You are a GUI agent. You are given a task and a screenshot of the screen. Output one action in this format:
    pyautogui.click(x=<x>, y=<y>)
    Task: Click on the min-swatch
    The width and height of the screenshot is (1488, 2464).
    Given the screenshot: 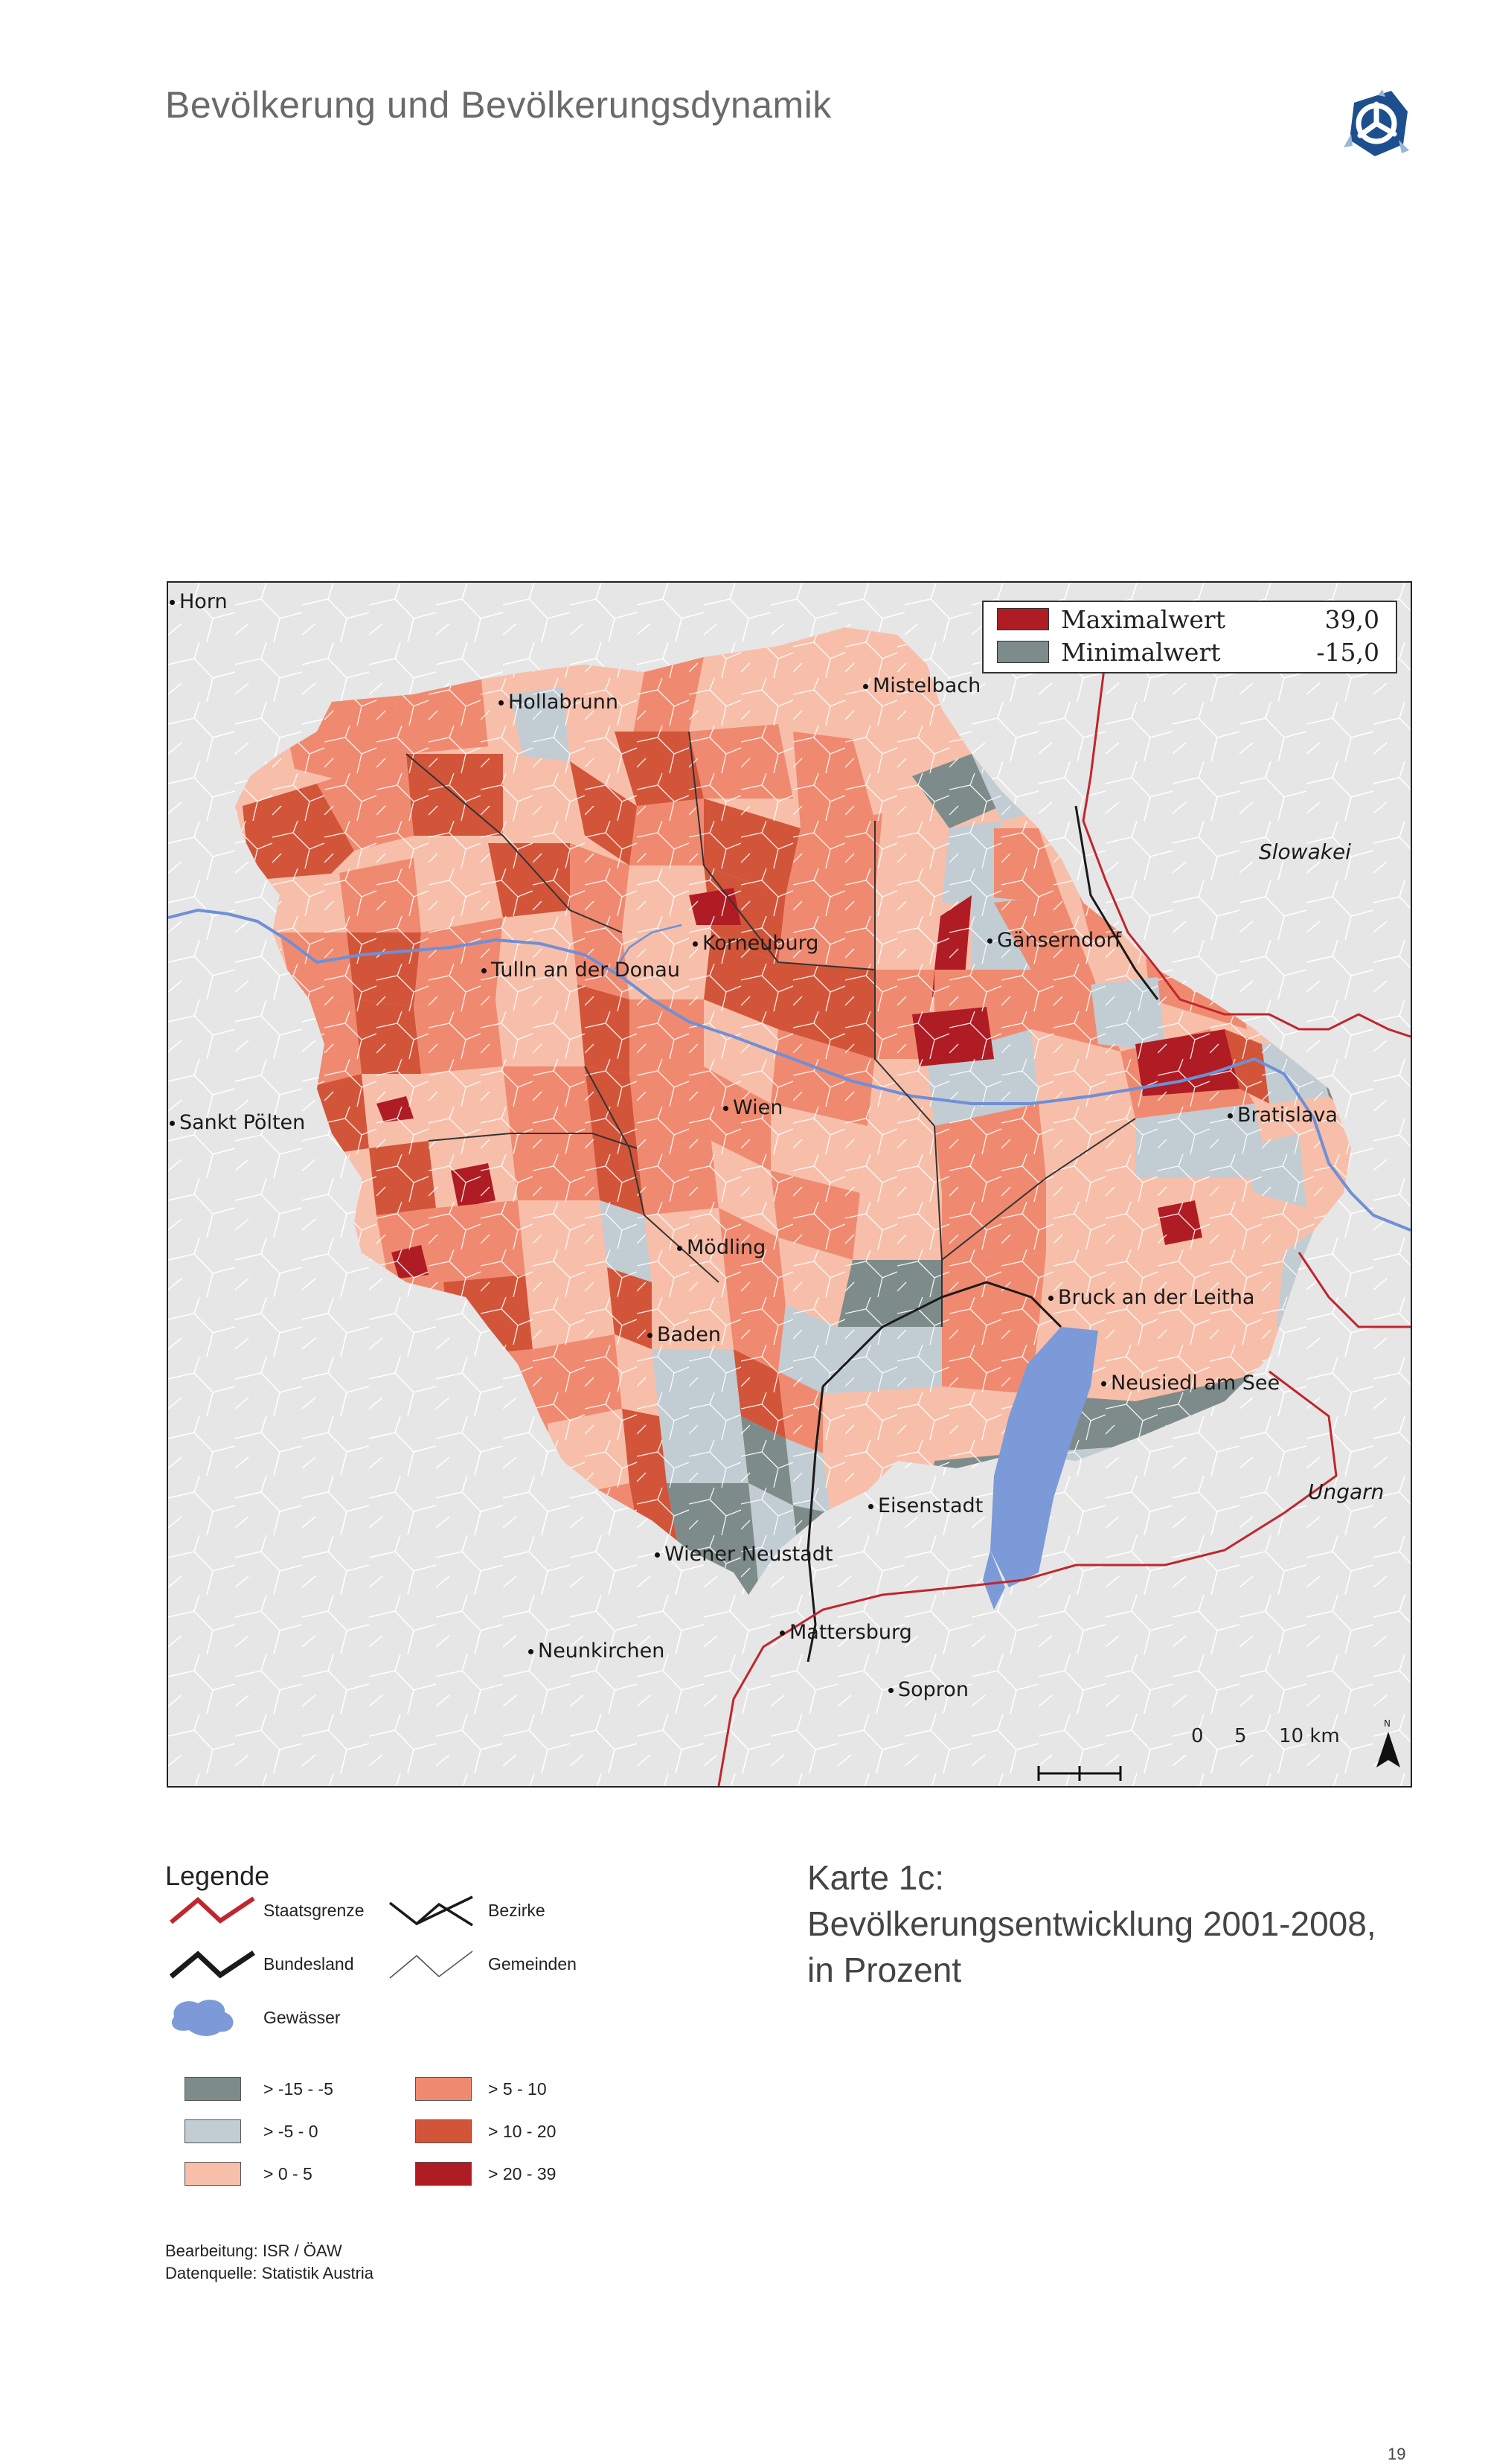 What is the action you would take?
    pyautogui.click(x=1023, y=652)
    